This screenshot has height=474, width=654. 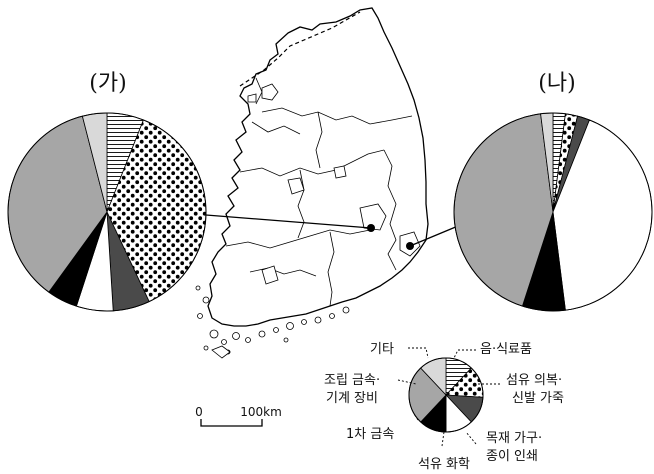 I want to click on legend-pie-outline, so click(x=446, y=395).